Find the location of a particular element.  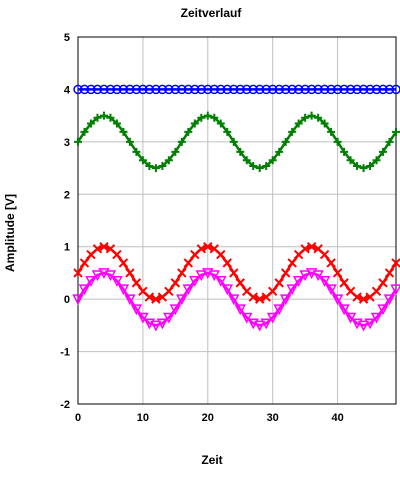

y-tick-label: -2 is located at coordinates (65, 405).